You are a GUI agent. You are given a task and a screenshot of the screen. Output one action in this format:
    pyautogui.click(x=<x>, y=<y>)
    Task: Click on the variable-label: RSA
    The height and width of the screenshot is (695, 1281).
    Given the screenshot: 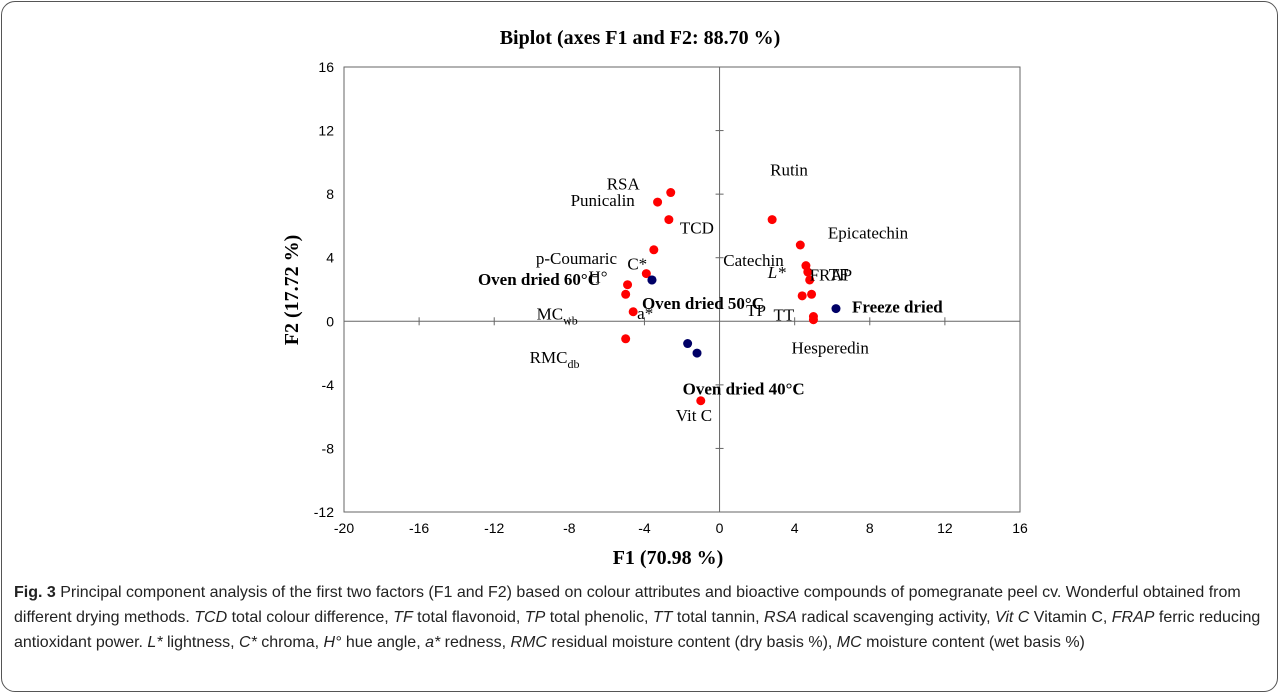 What is the action you would take?
    pyautogui.click(x=624, y=184)
    